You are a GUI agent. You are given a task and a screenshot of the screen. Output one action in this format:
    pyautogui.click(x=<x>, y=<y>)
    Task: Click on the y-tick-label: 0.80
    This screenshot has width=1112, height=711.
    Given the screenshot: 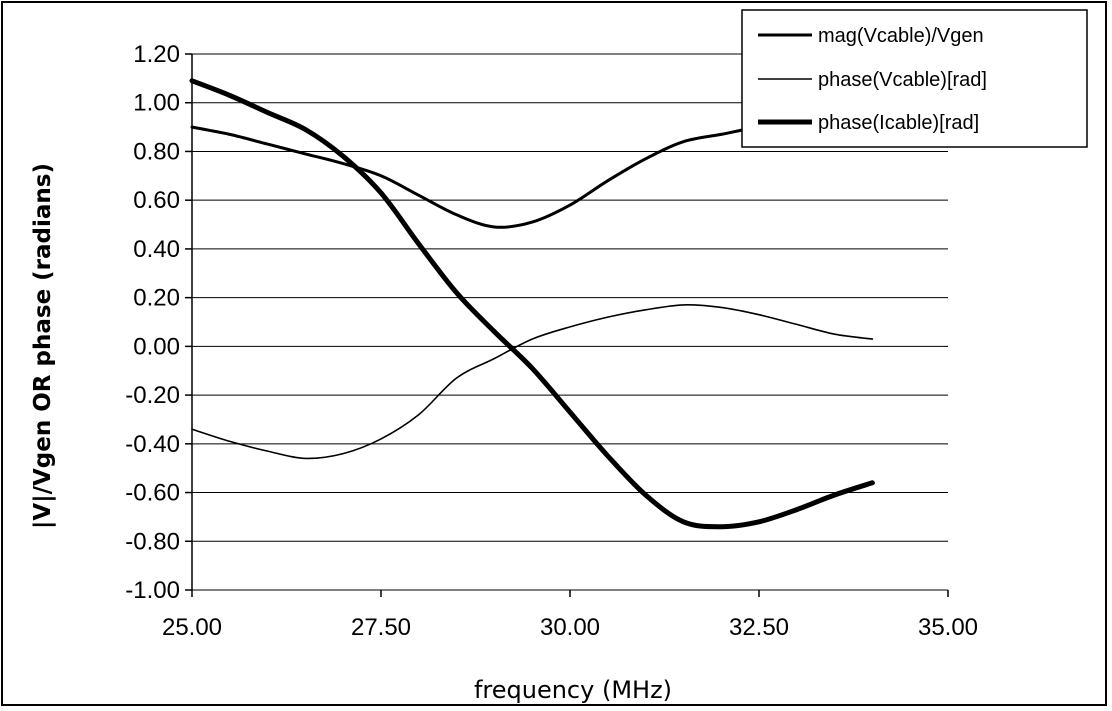 What is the action you would take?
    pyautogui.click(x=156, y=151)
    